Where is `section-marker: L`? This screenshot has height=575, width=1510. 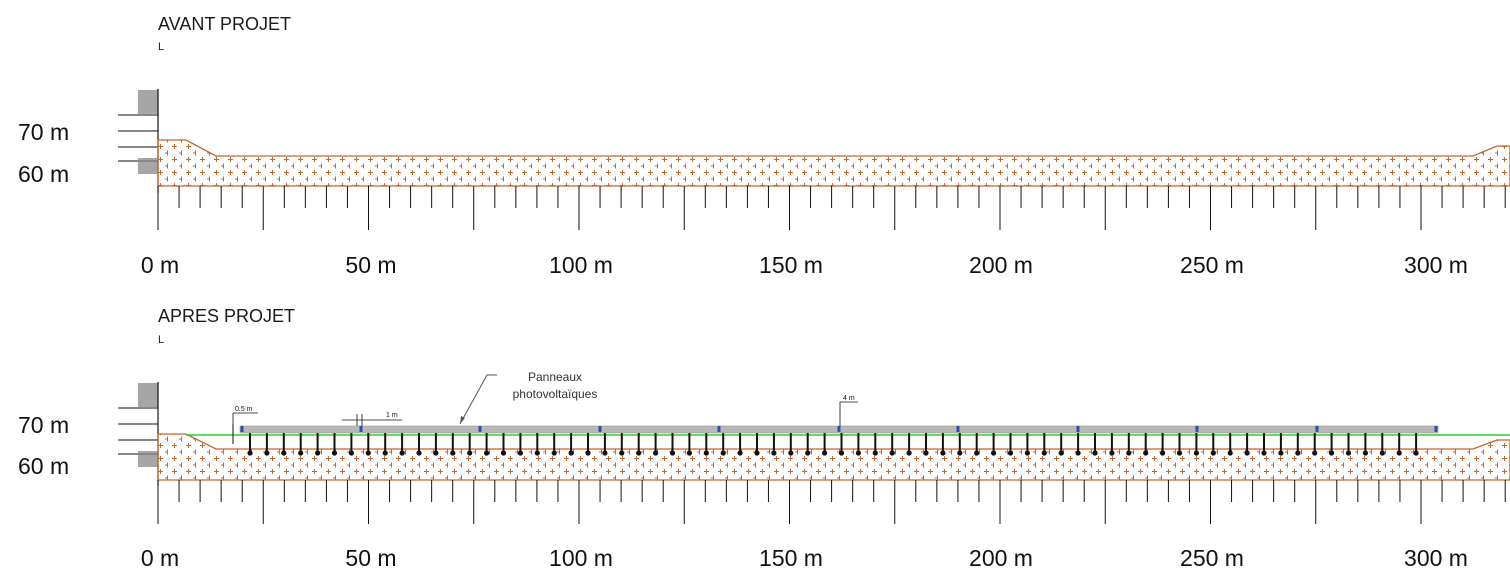
section-marker: L is located at coordinates (161, 47).